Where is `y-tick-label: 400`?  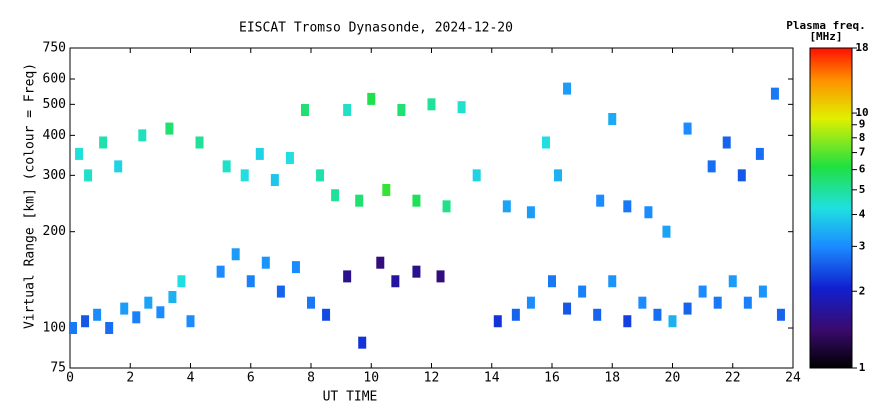 y-tick-label: 400 is located at coordinates (54, 135).